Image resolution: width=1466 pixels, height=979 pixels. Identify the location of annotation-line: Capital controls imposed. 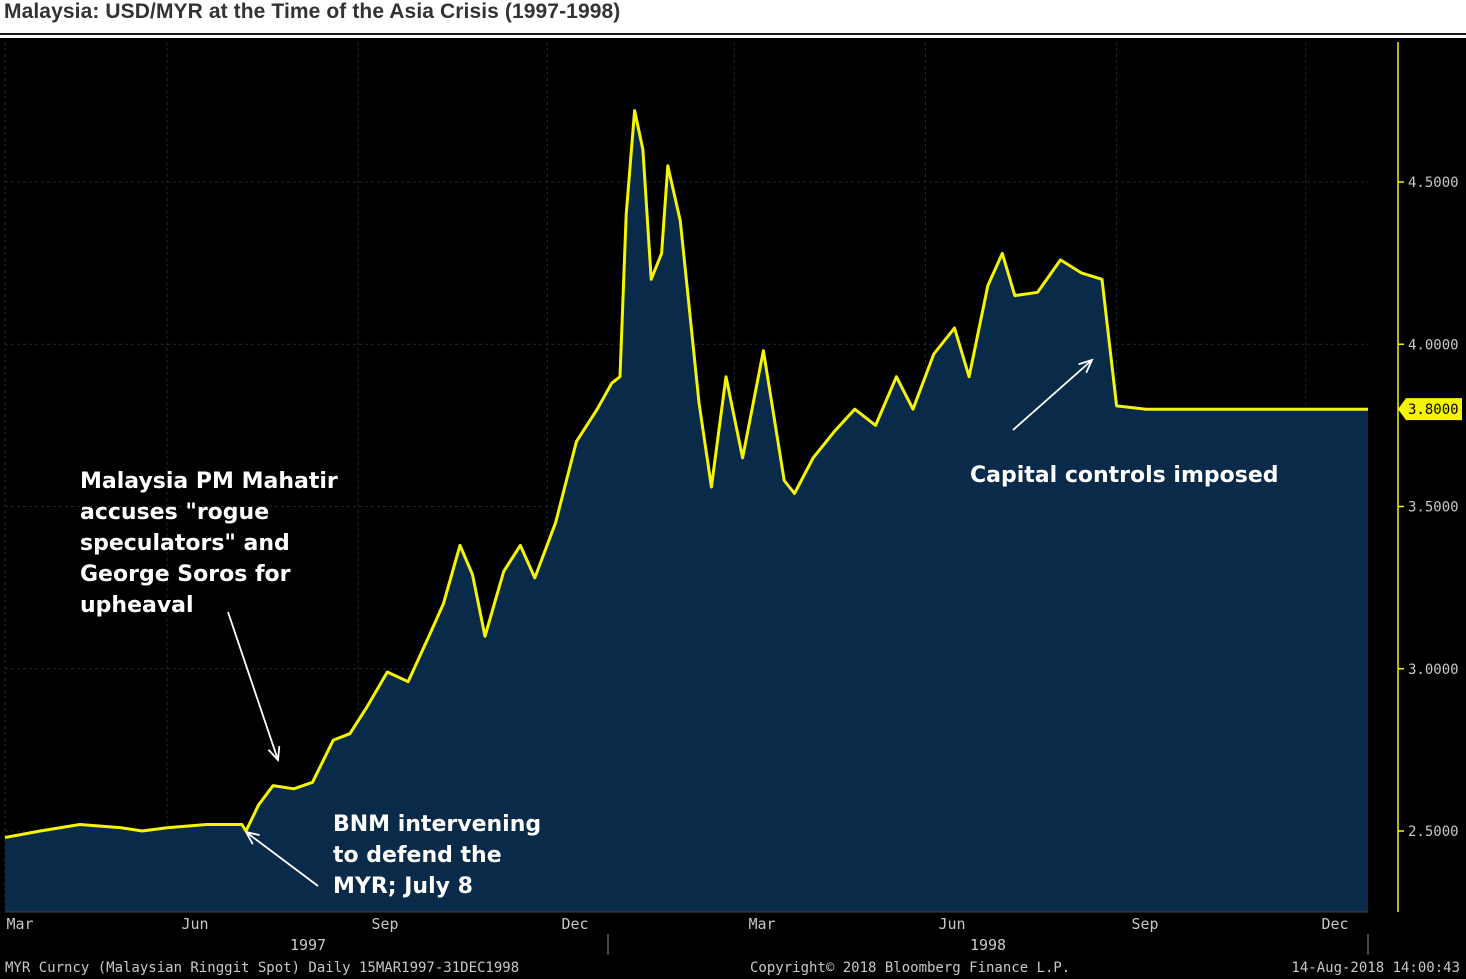
(1124, 475).